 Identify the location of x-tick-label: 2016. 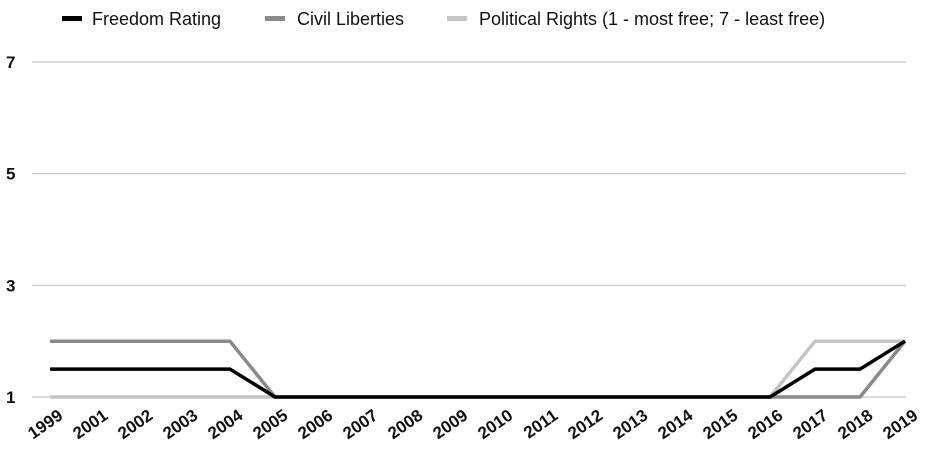
(765, 424).